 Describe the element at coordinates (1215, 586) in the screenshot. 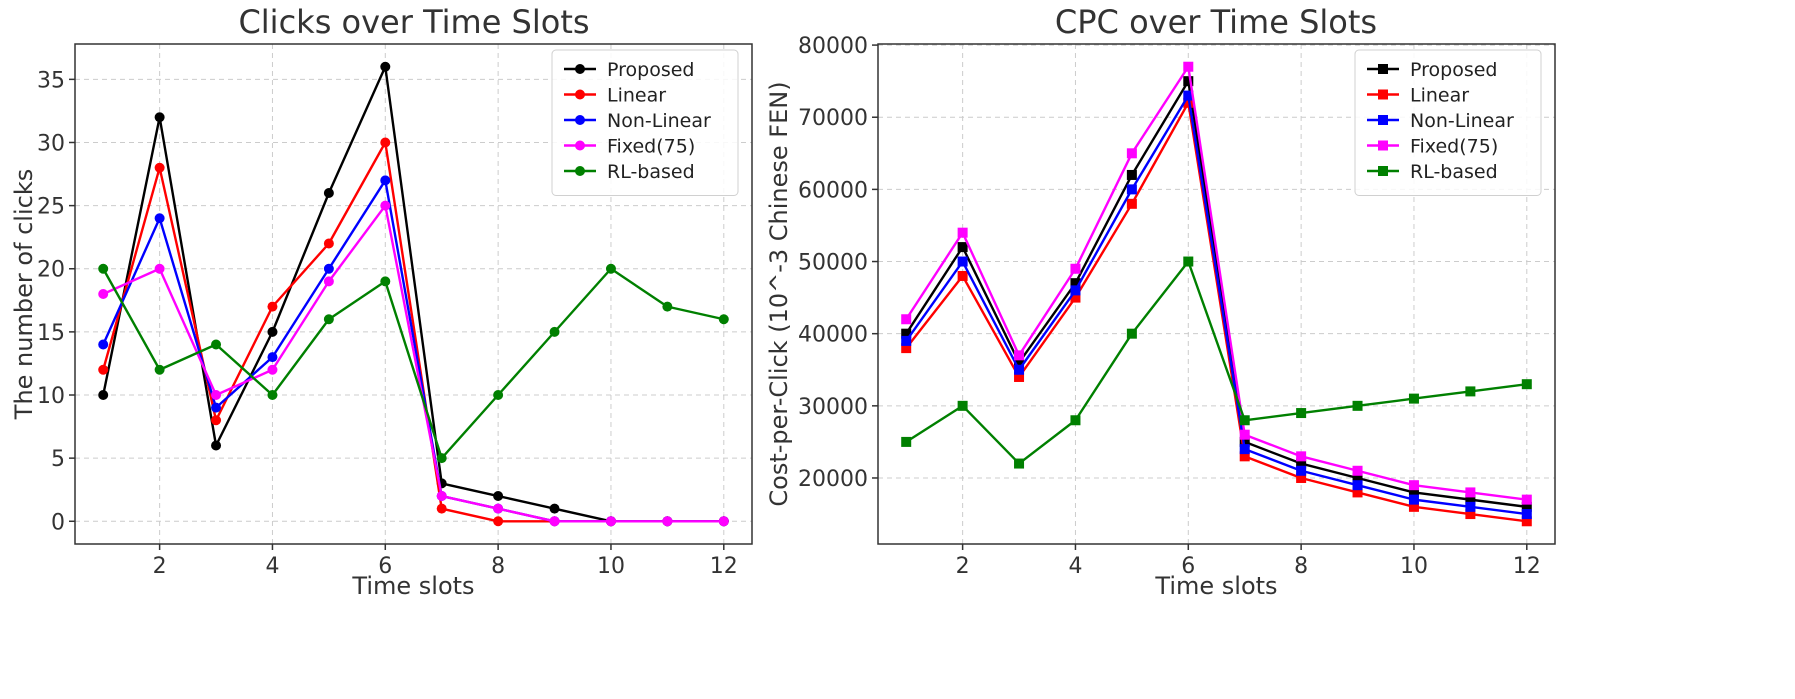

I see `x-axis-label: Time slots` at that location.